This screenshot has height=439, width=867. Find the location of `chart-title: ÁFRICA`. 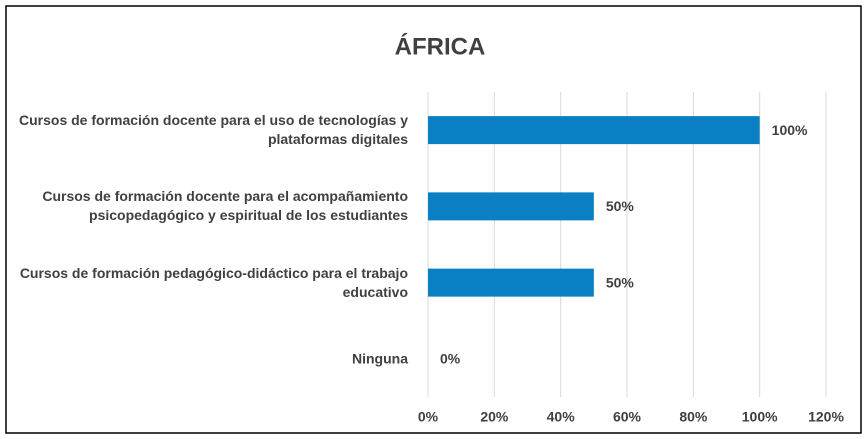

chart-title: ÁFRICA is located at coordinates (440, 46).